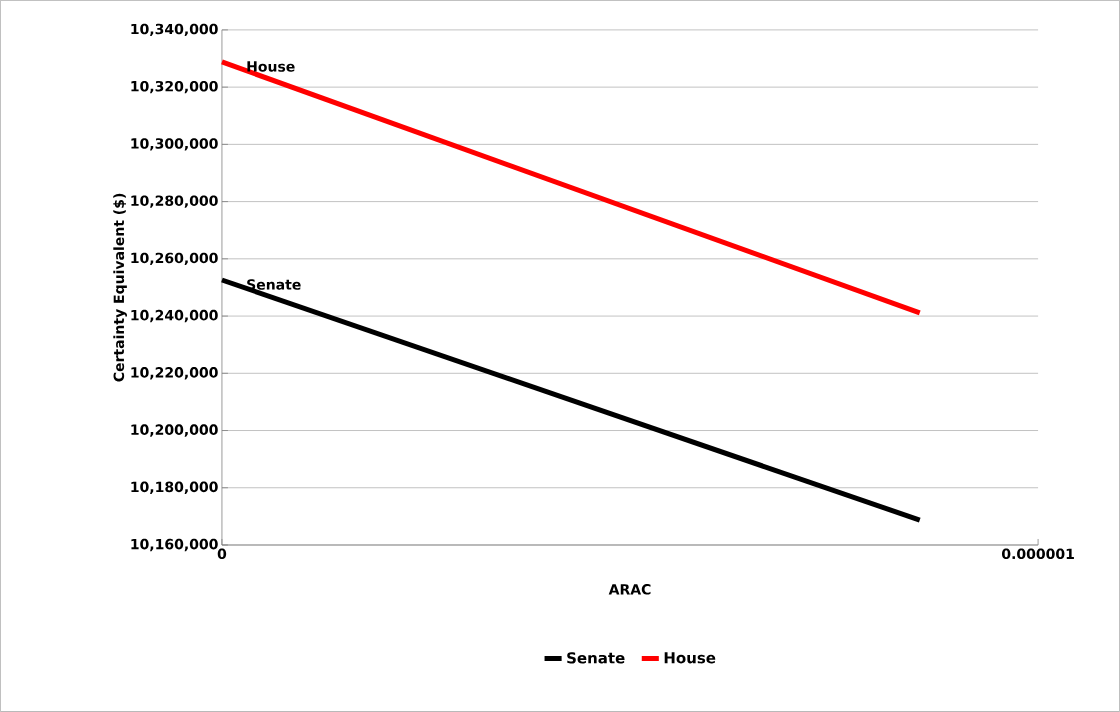 The height and width of the screenshot is (712, 1120). I want to click on annotation: House, so click(271, 66).